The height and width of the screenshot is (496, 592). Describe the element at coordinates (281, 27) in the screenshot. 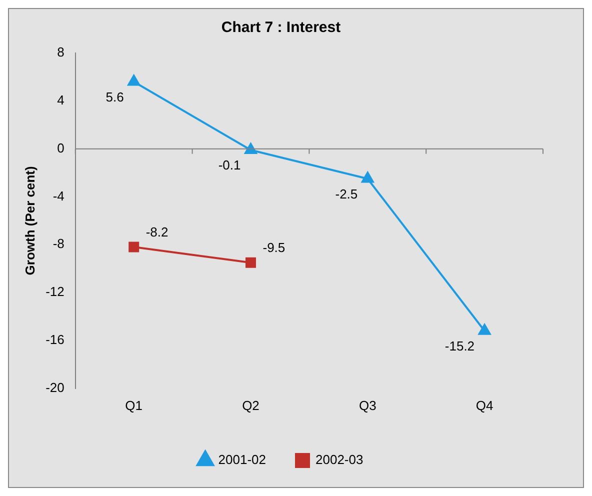

I see `chart-title: Chart 7 : Interest` at that location.